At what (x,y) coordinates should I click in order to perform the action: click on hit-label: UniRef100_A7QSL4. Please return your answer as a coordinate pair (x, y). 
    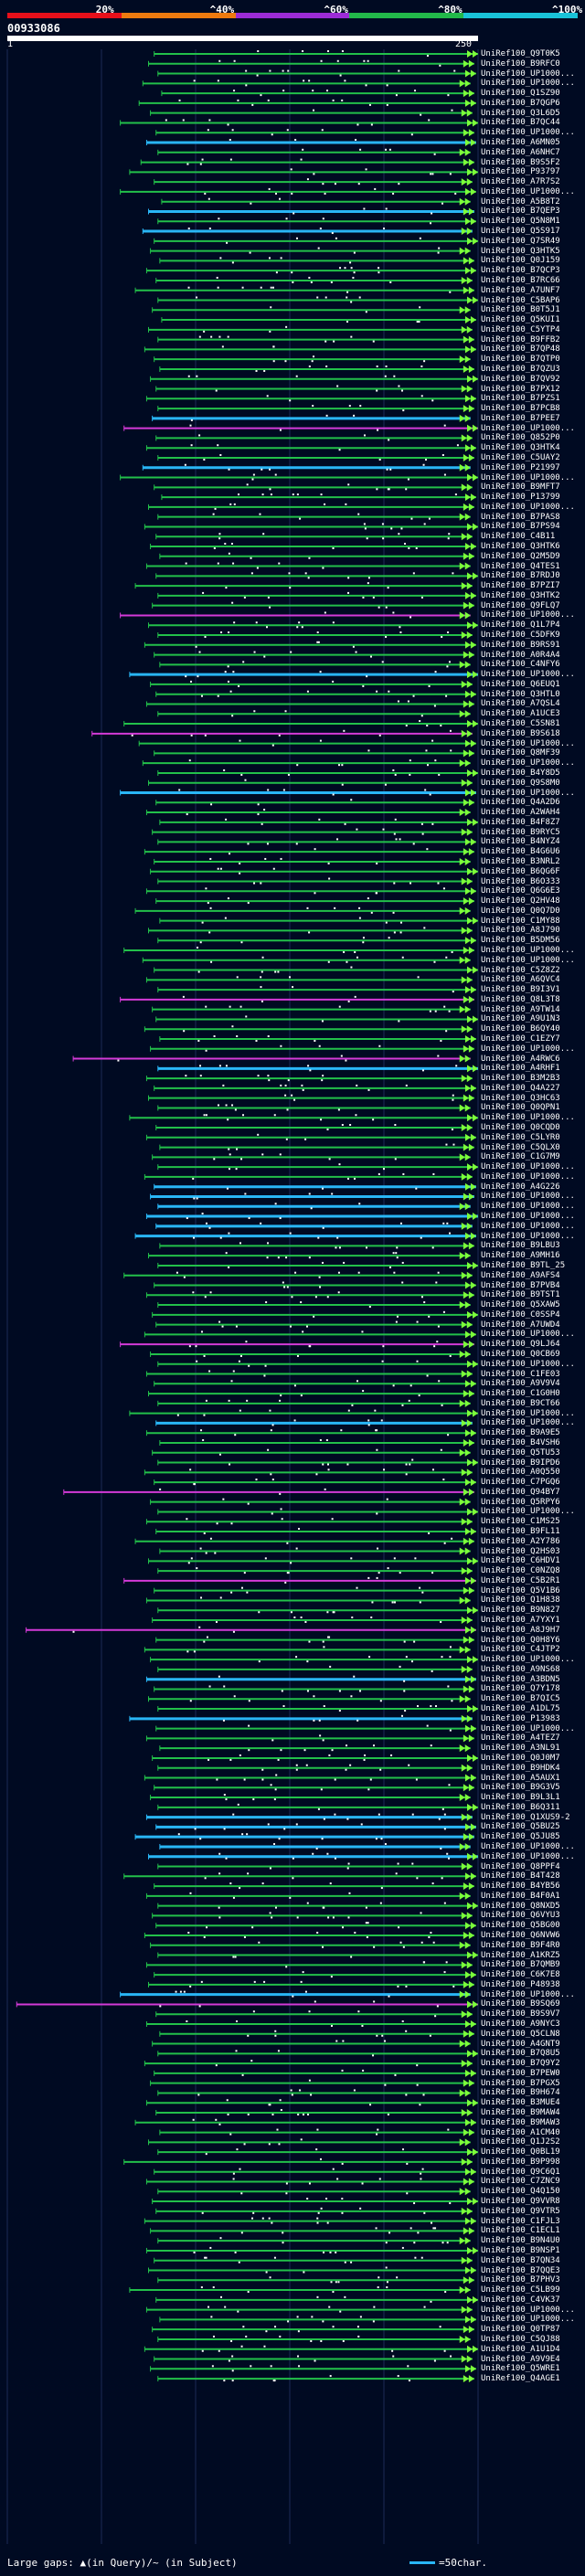
    Looking at the image, I should click on (520, 704).